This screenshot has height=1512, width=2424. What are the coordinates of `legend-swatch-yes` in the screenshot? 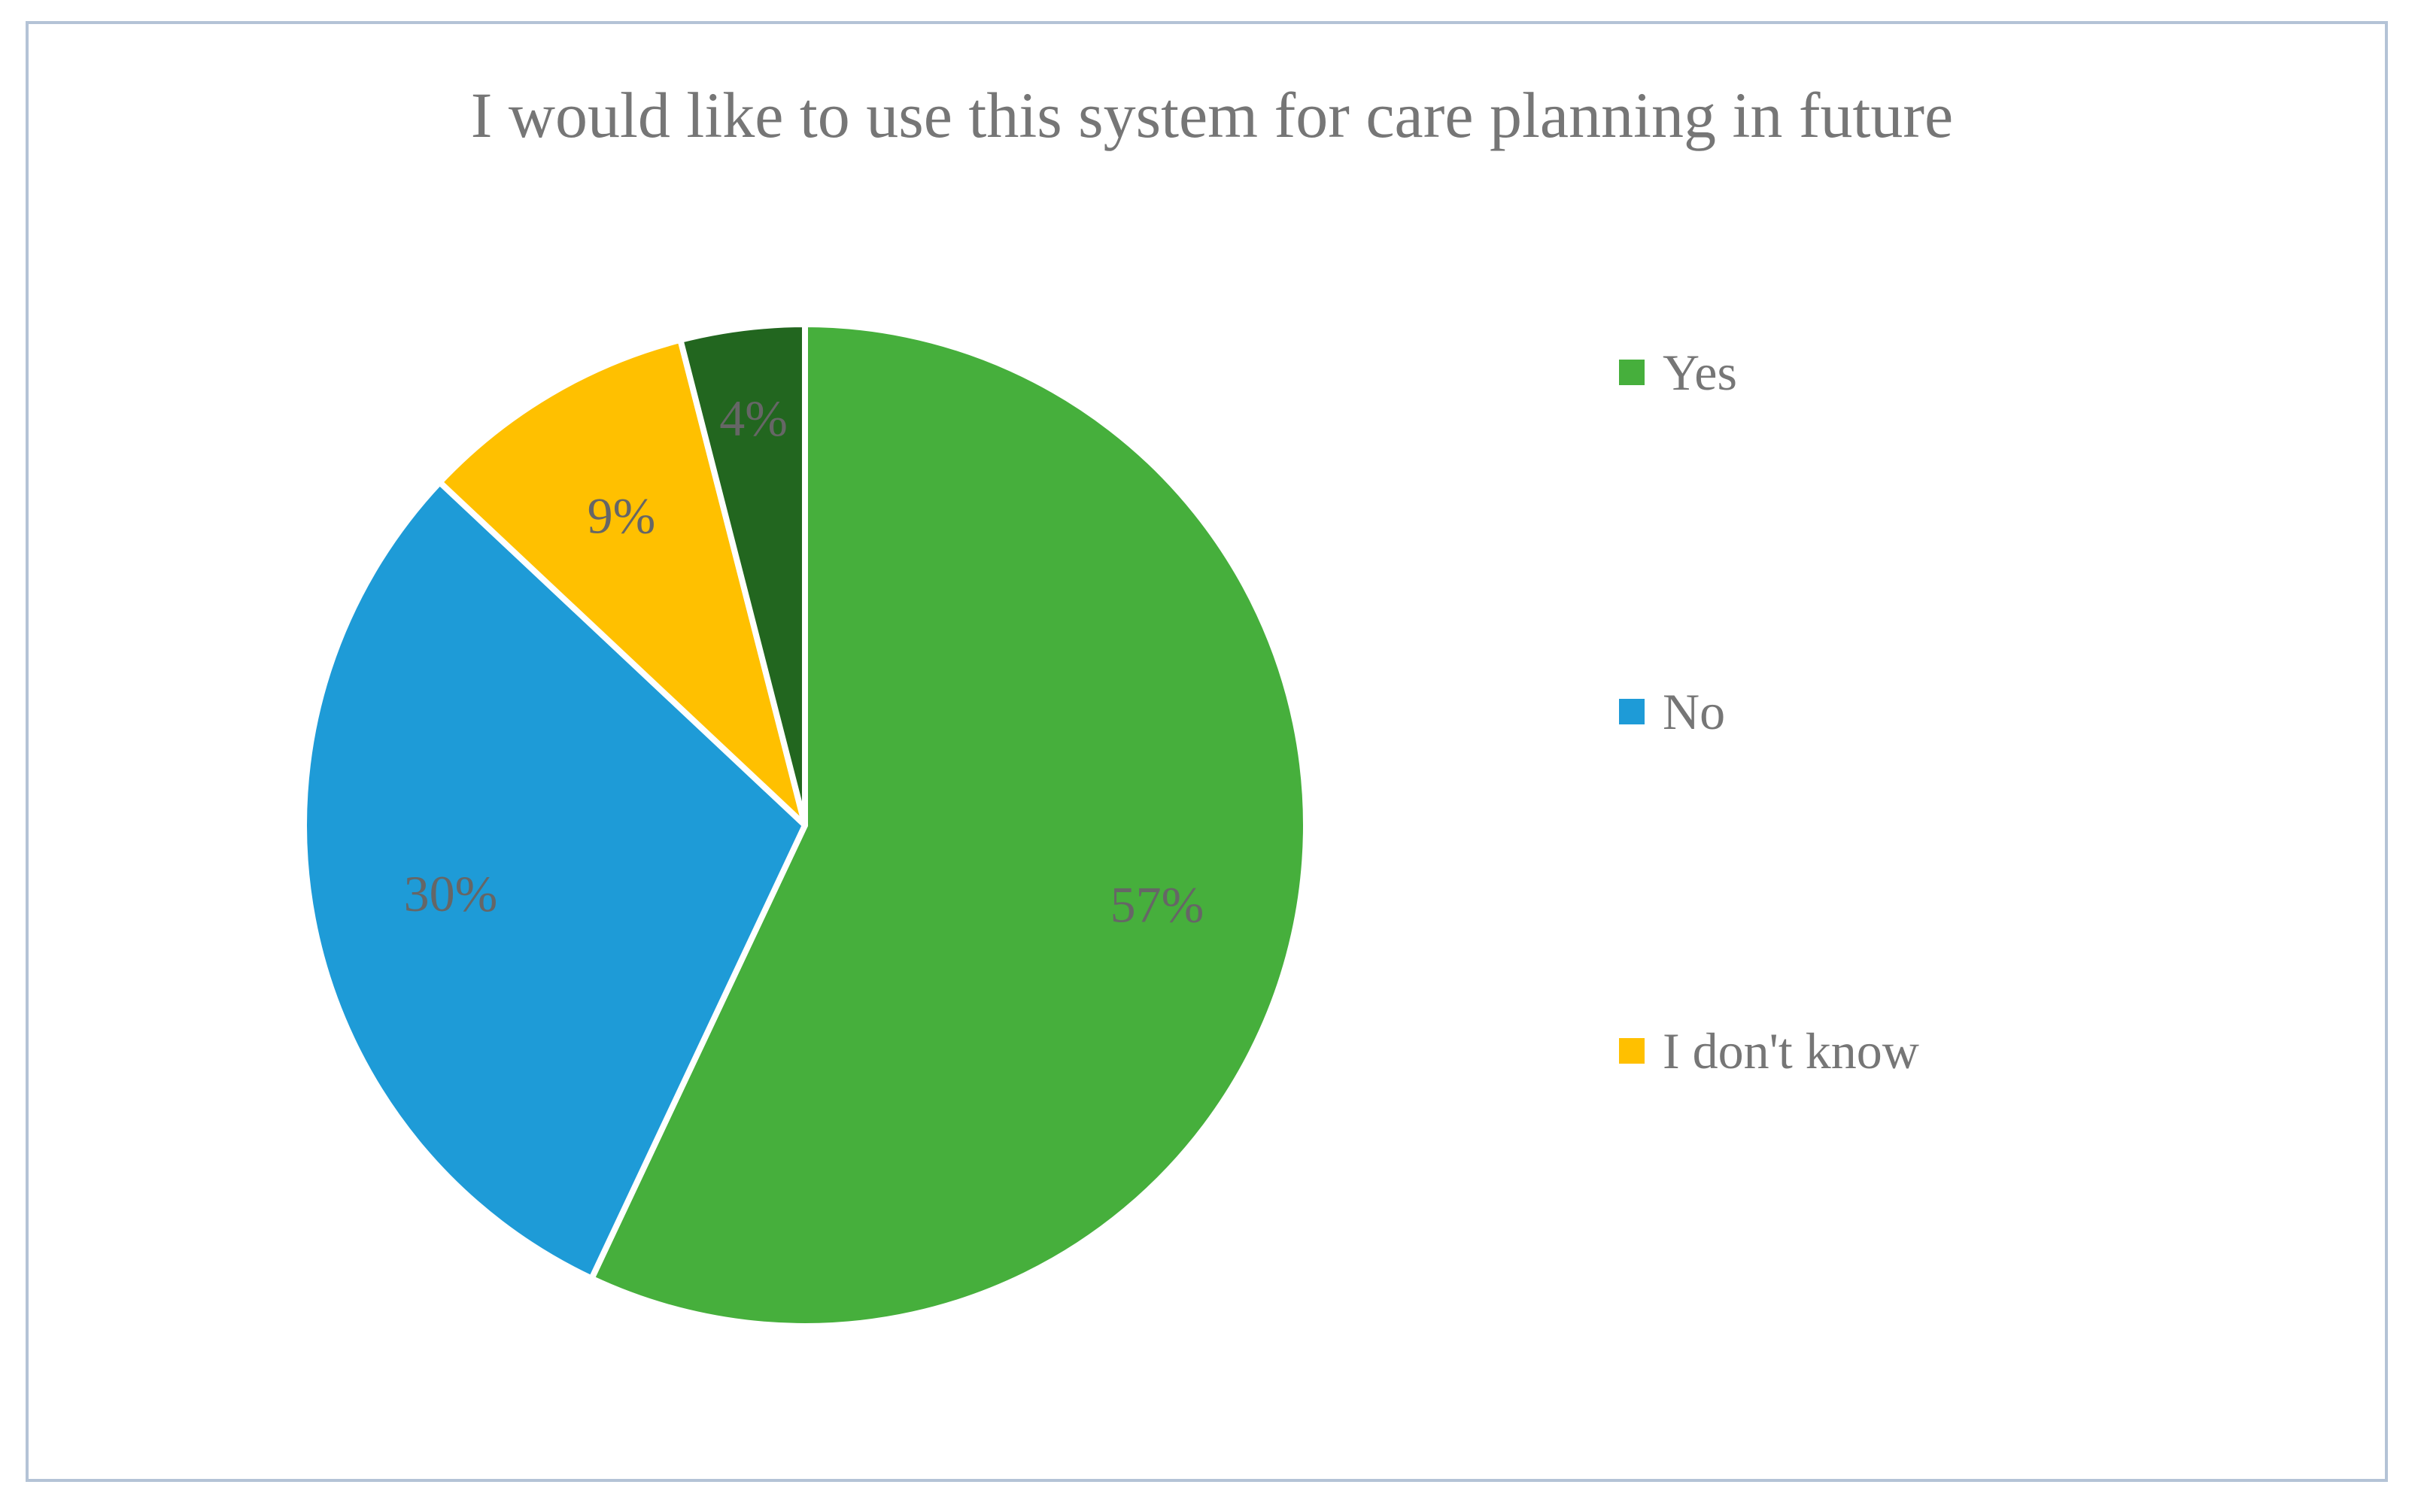 It's located at (1632, 372).